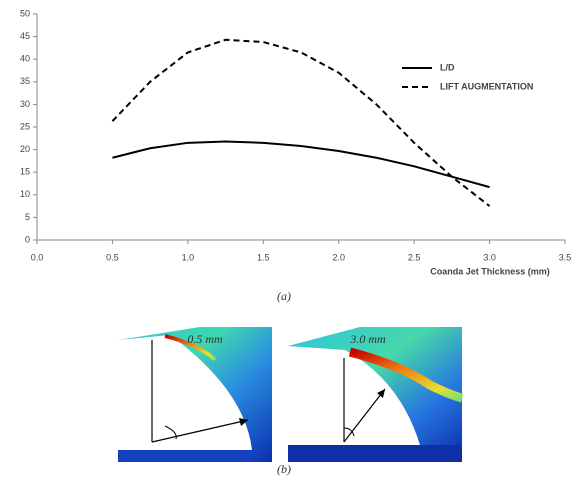 The image size is (578, 482). Describe the element at coordinates (414, 257) in the screenshot. I see `x-tick-label: 2.5` at that location.